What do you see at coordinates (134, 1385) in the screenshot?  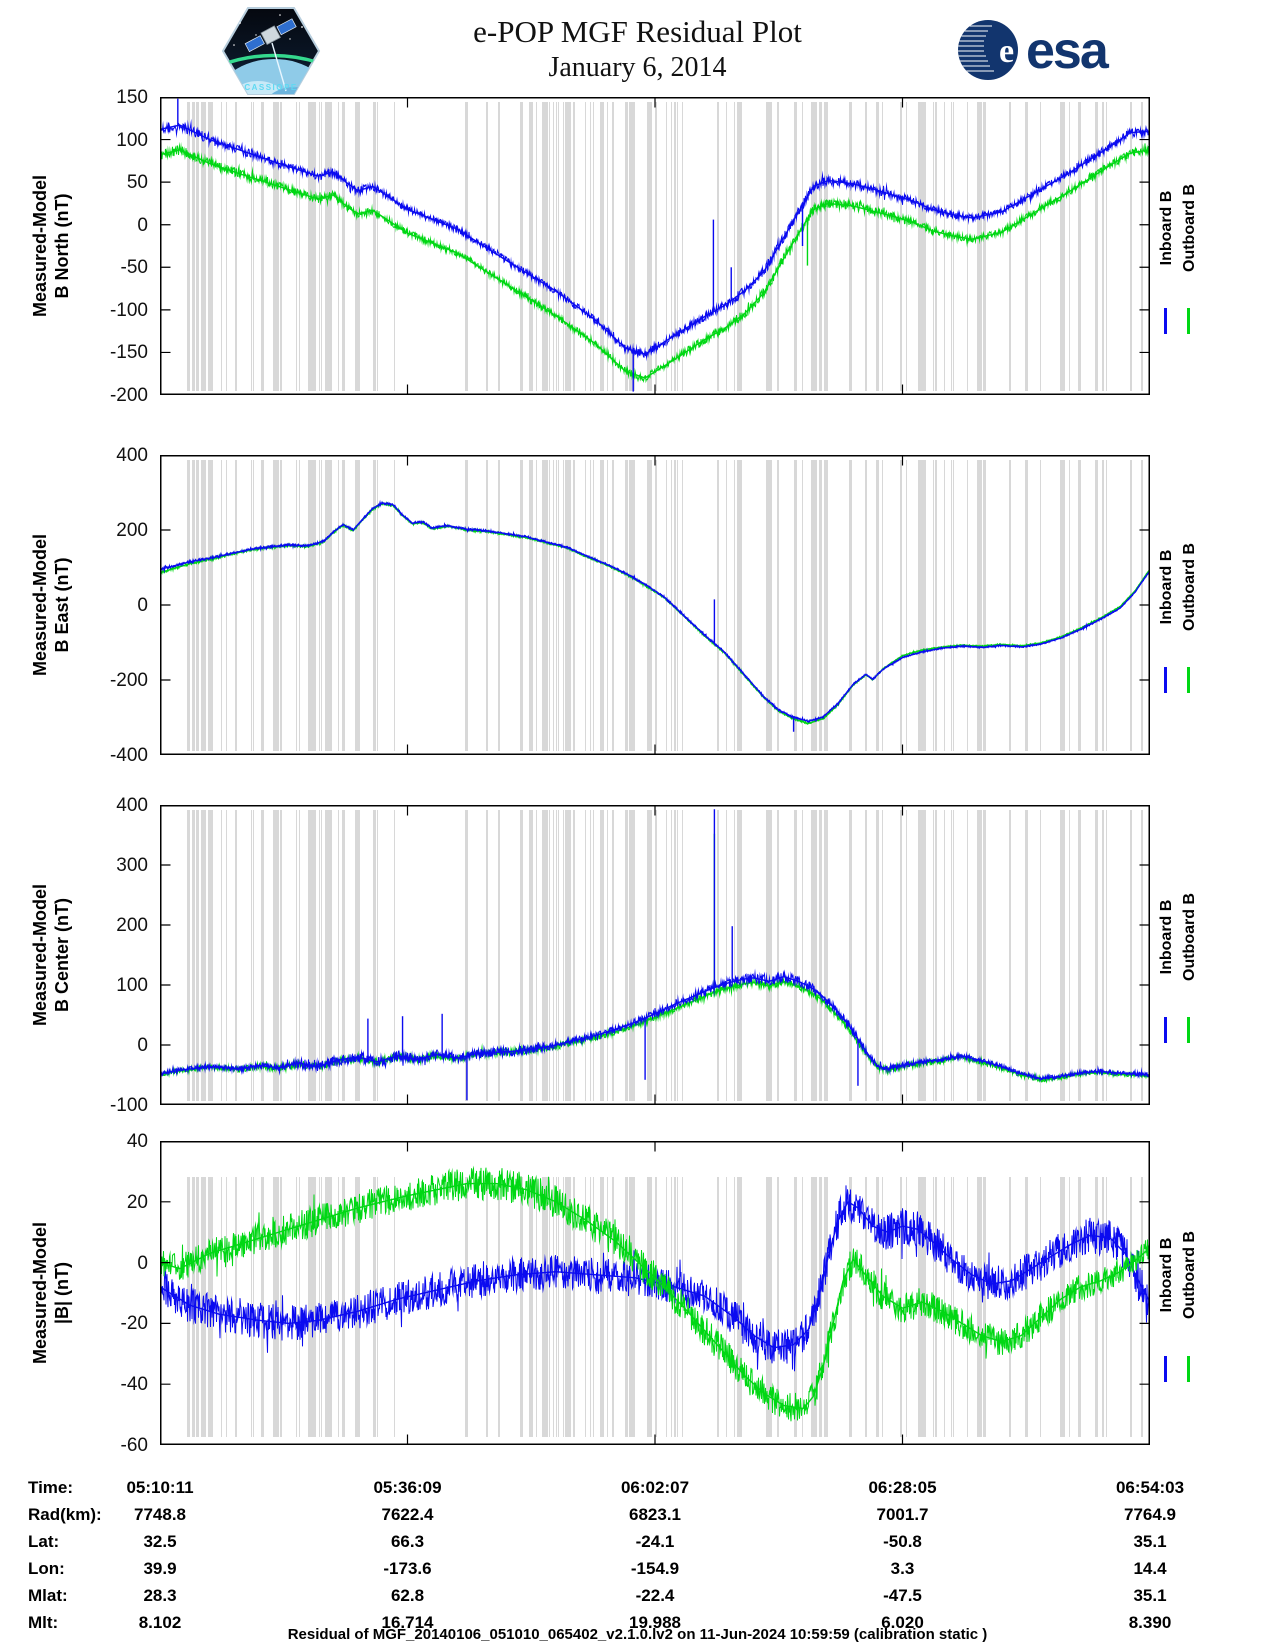 I see `y-tick-label: -40` at bounding box center [134, 1385].